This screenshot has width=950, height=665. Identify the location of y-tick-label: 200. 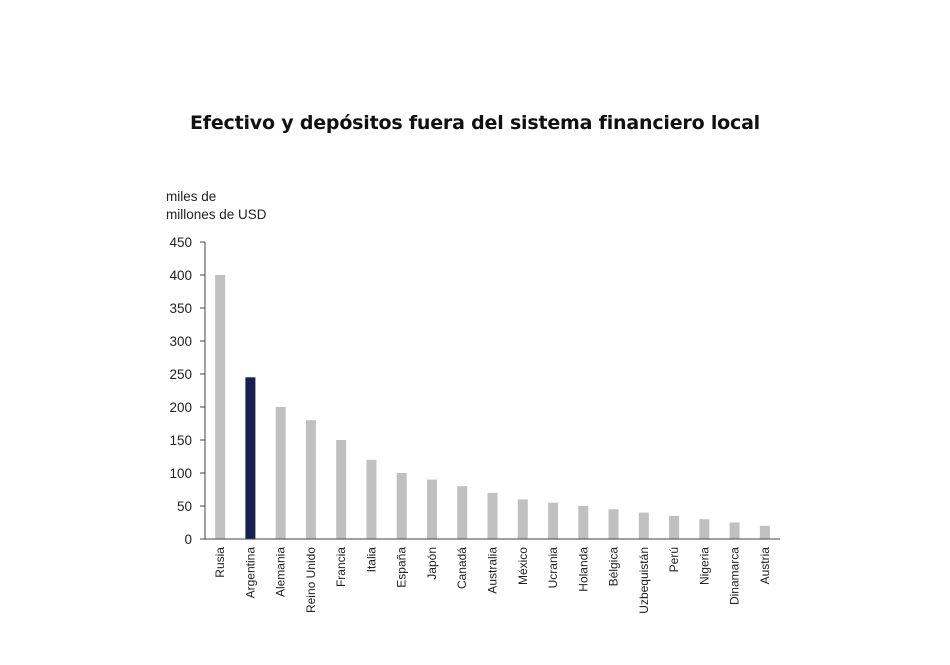
(180, 407).